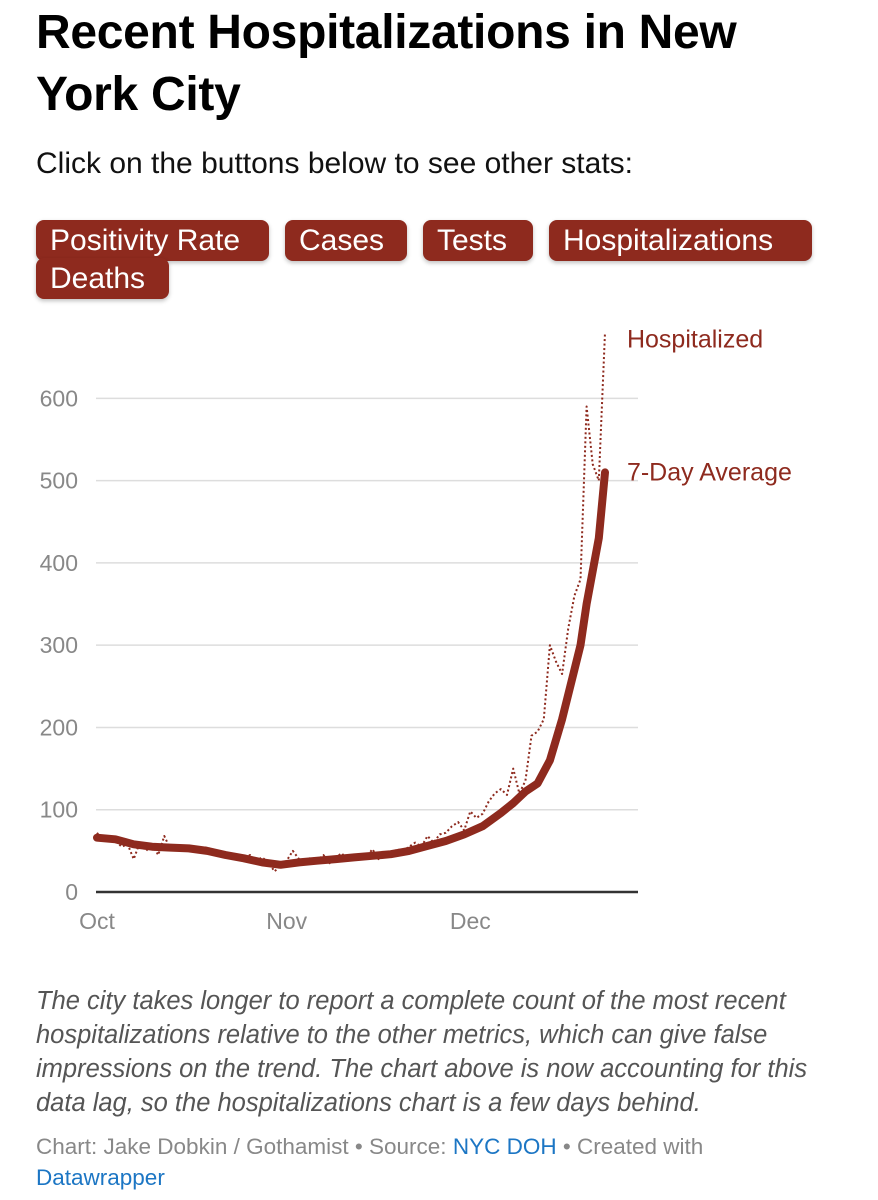  I want to click on datawrapper-link: Datawrapper, so click(100, 1177).